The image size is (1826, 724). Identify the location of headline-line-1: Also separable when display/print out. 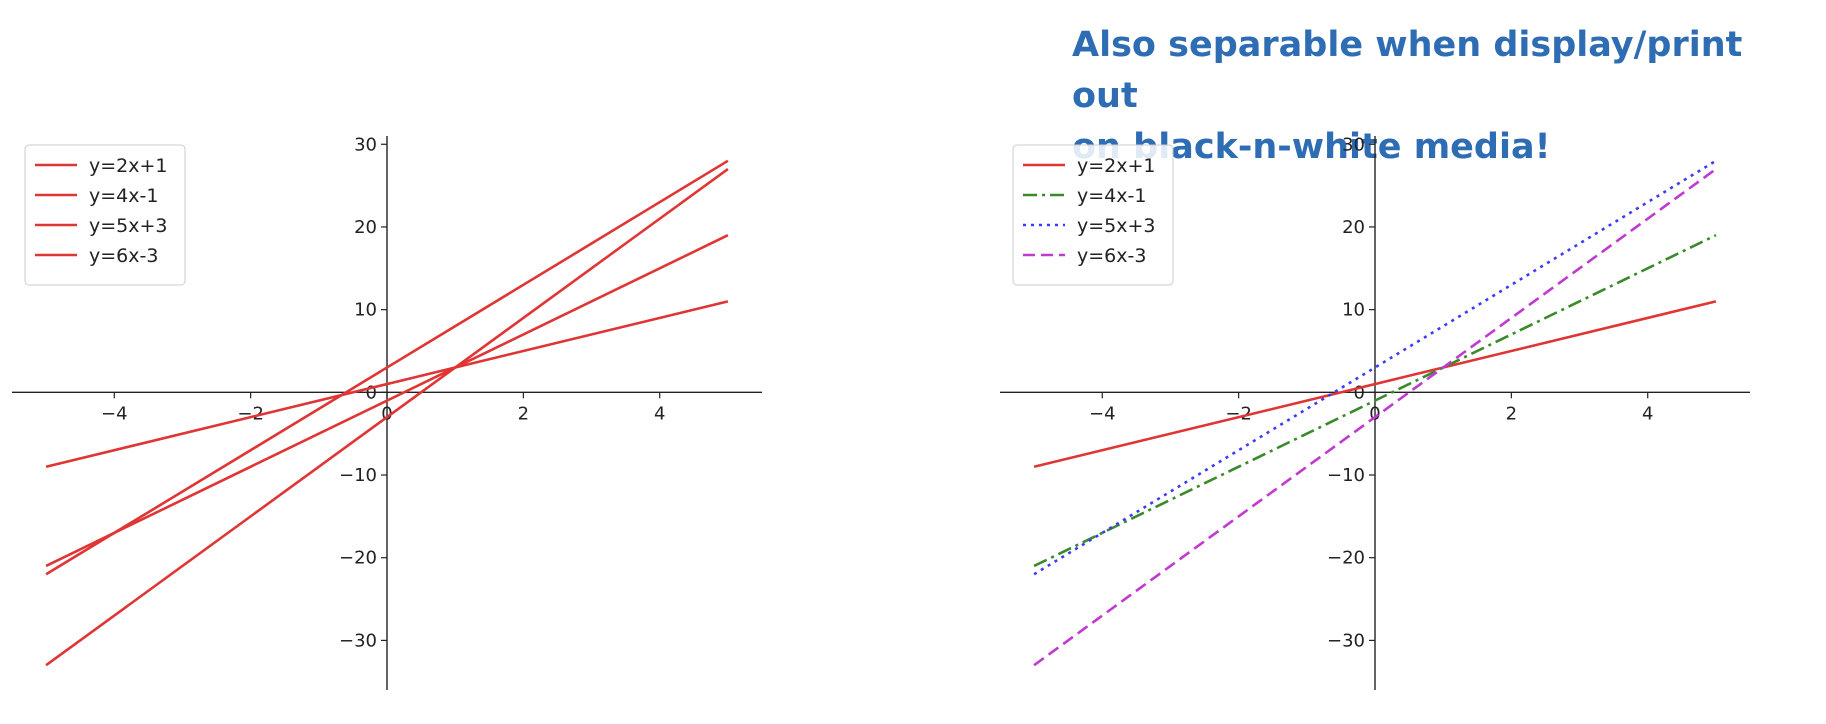
(1407, 70).